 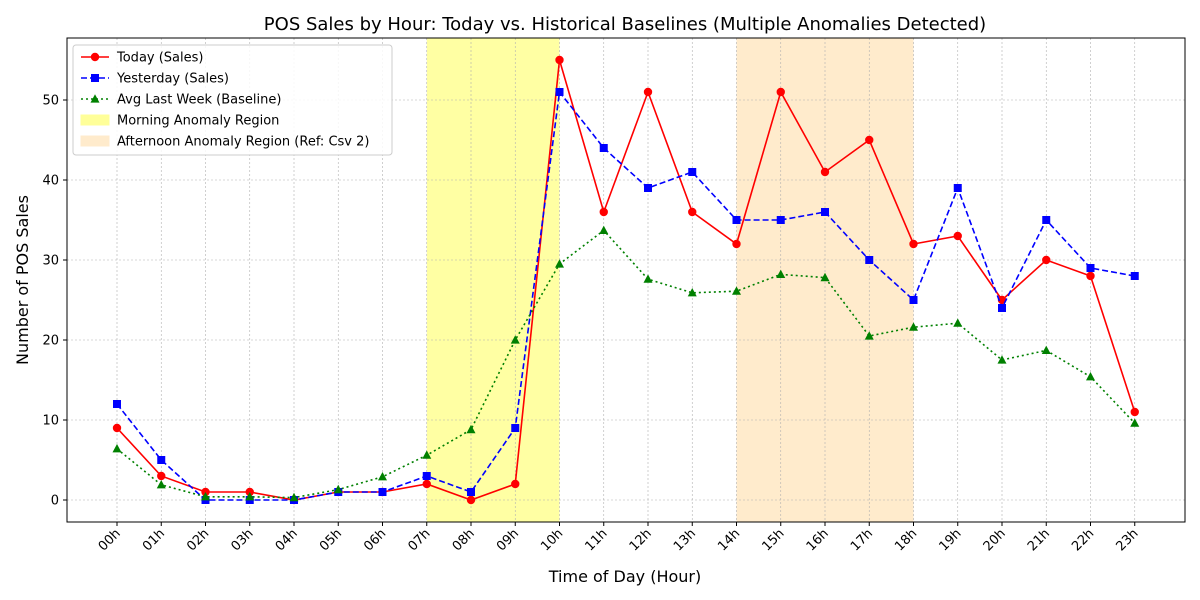 What do you see at coordinates (685, 540) in the screenshot?
I see `x-tick-label: 13h` at bounding box center [685, 540].